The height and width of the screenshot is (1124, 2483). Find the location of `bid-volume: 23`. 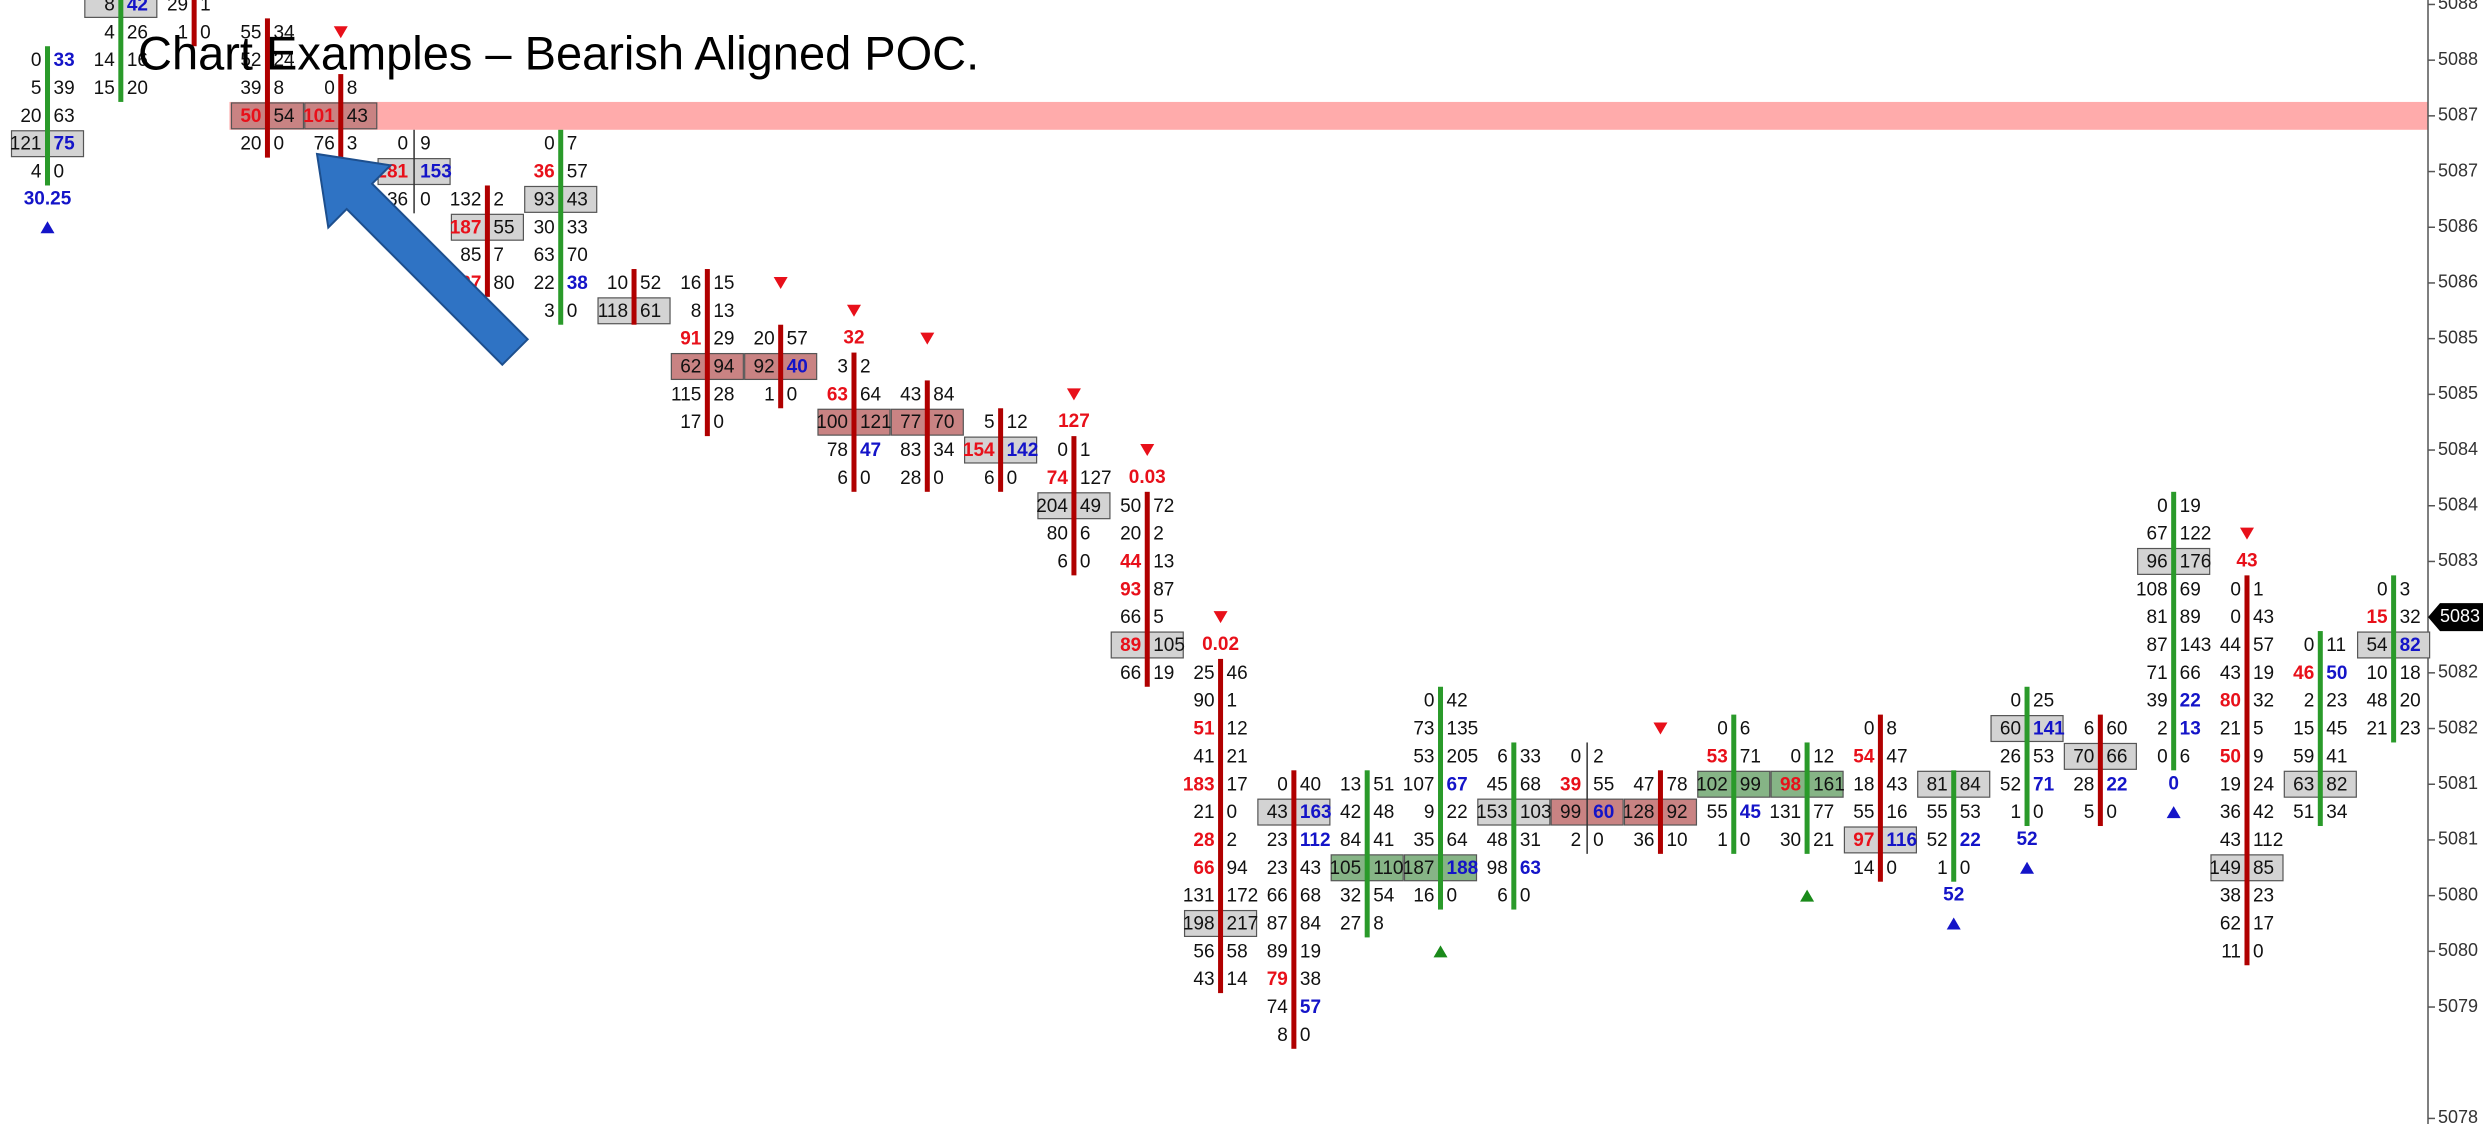

bid-volume: 23 is located at coordinates (1277, 840).